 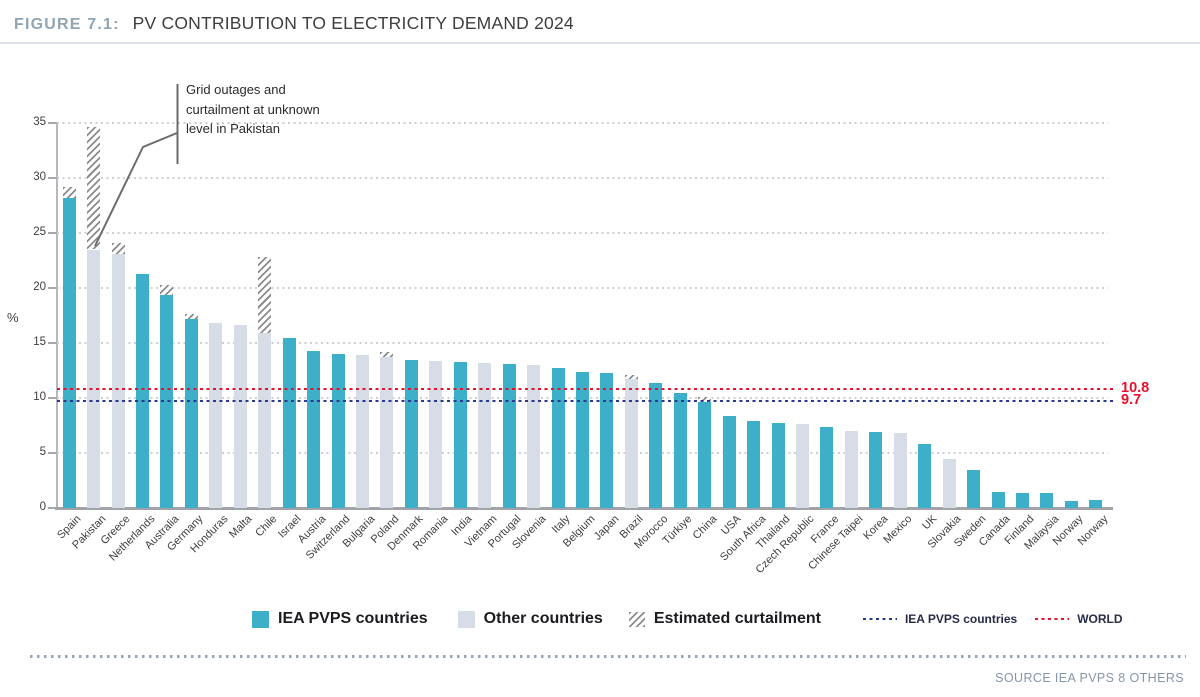 What do you see at coordinates (729, 461) in the screenshot?
I see `bar-usa` at bounding box center [729, 461].